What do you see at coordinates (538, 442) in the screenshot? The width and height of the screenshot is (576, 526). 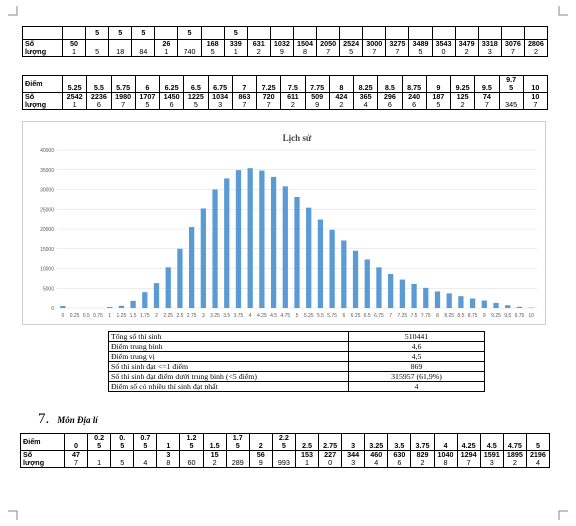 I see `diem-cell: 5` at bounding box center [538, 442].